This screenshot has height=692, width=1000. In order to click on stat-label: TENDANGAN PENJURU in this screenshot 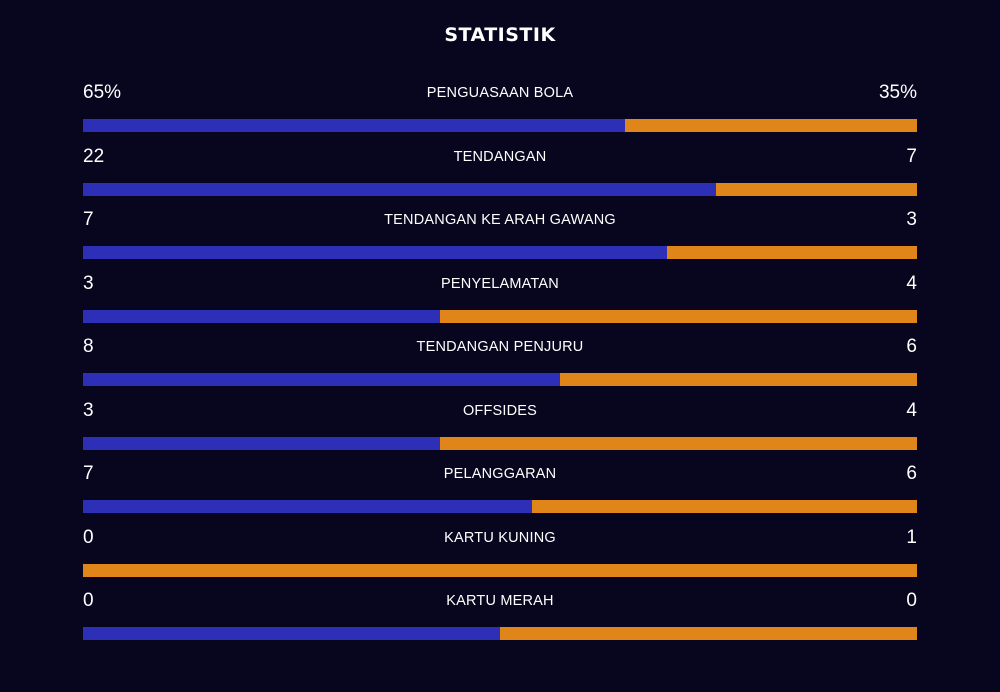, I will do `click(500, 347)`.